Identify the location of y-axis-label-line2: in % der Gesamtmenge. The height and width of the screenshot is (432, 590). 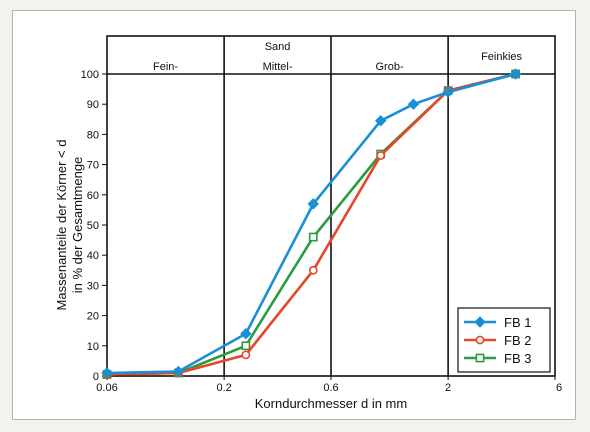
(77, 225).